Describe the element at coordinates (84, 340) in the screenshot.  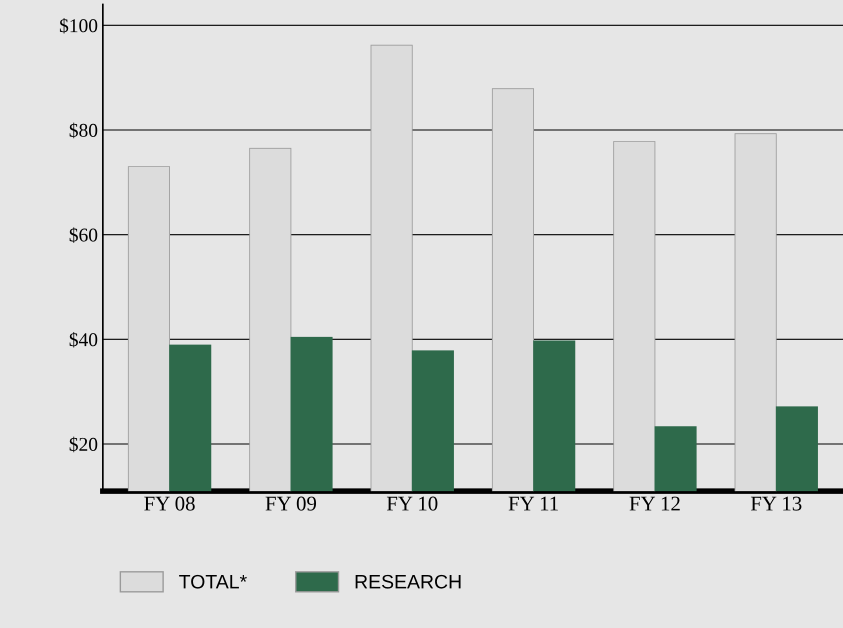
I see `y-tick-label: $40` at that location.